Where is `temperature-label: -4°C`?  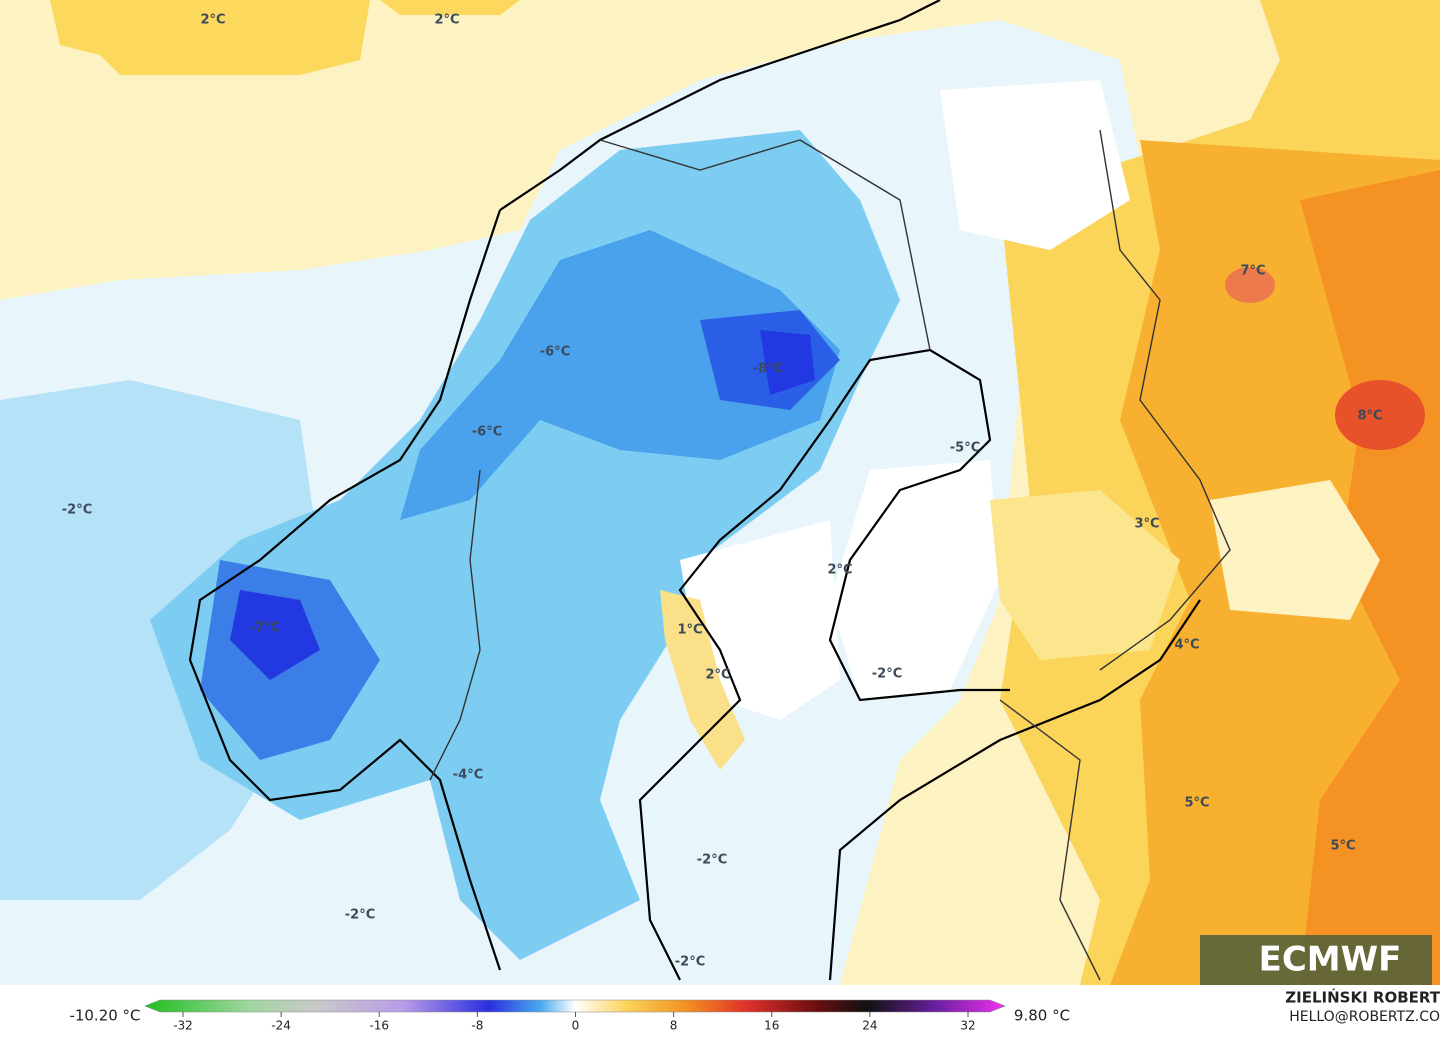
temperature-label: -4°C is located at coordinates (468, 775).